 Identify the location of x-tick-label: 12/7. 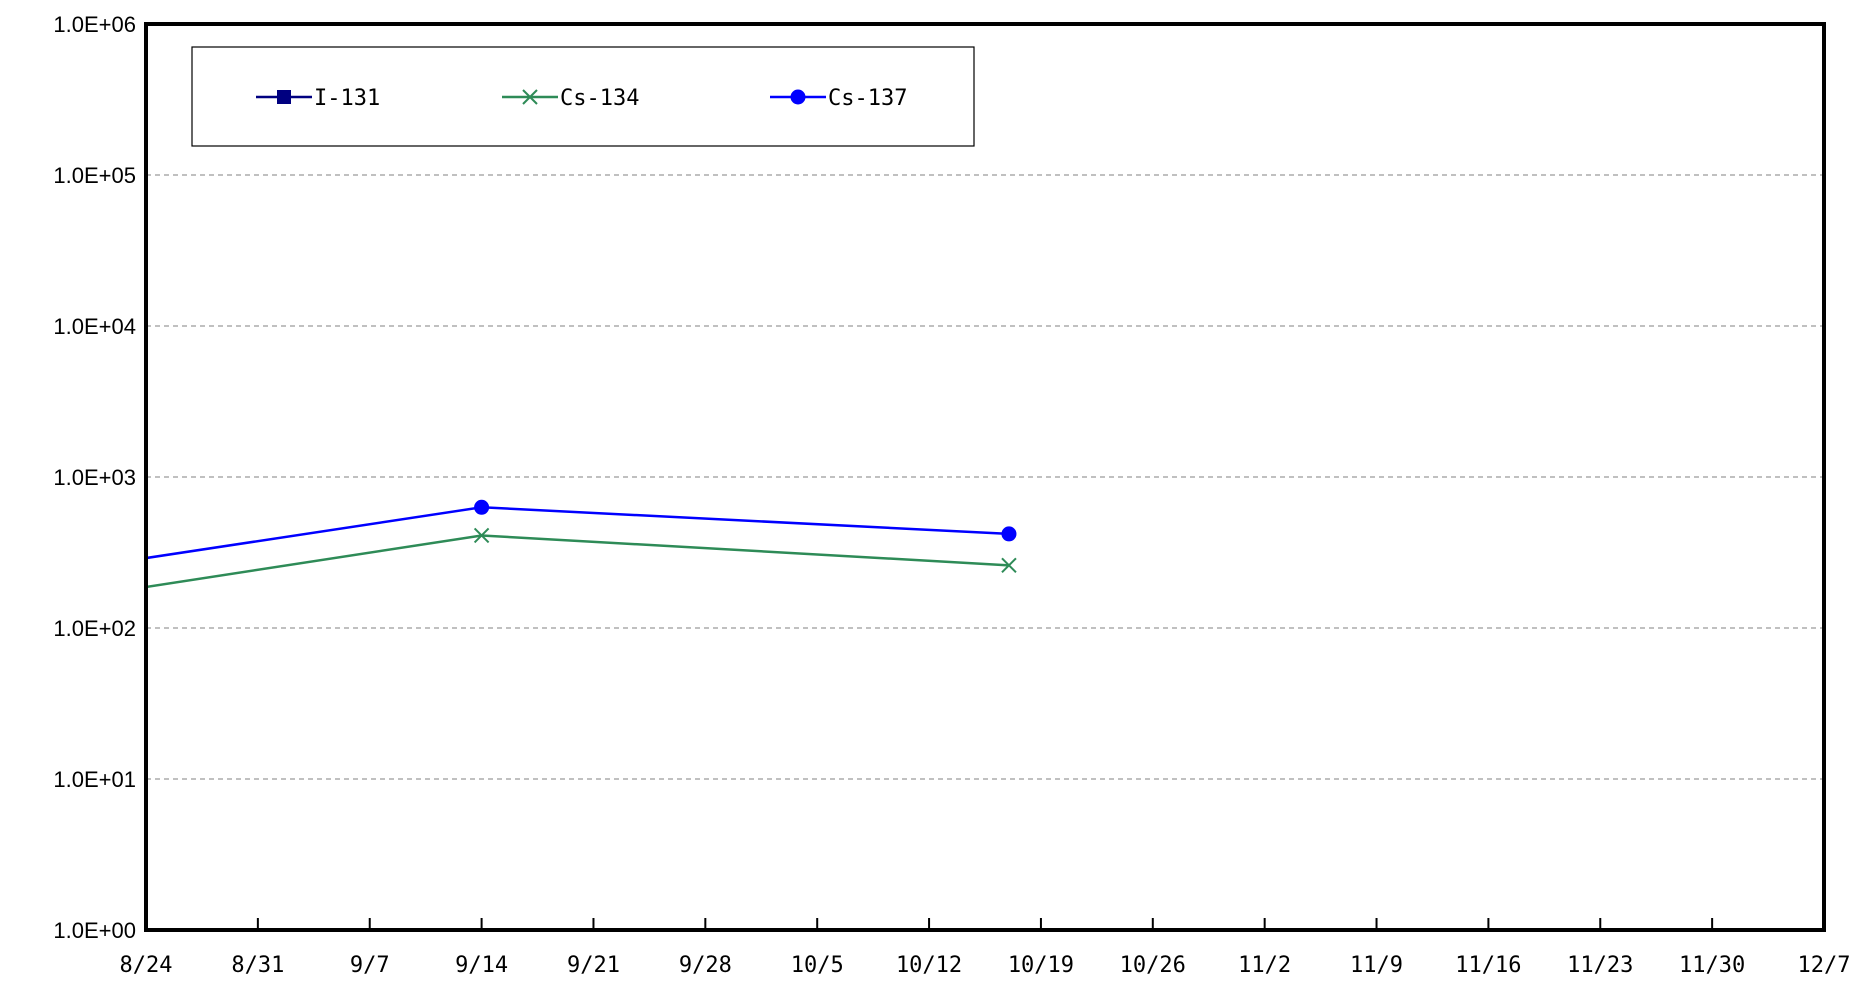
(1824, 965).